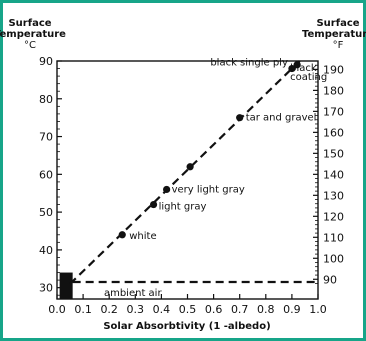 This screenshot has height=341, width=366. I want to click on x-tick-label: 0.4, so click(162, 309).